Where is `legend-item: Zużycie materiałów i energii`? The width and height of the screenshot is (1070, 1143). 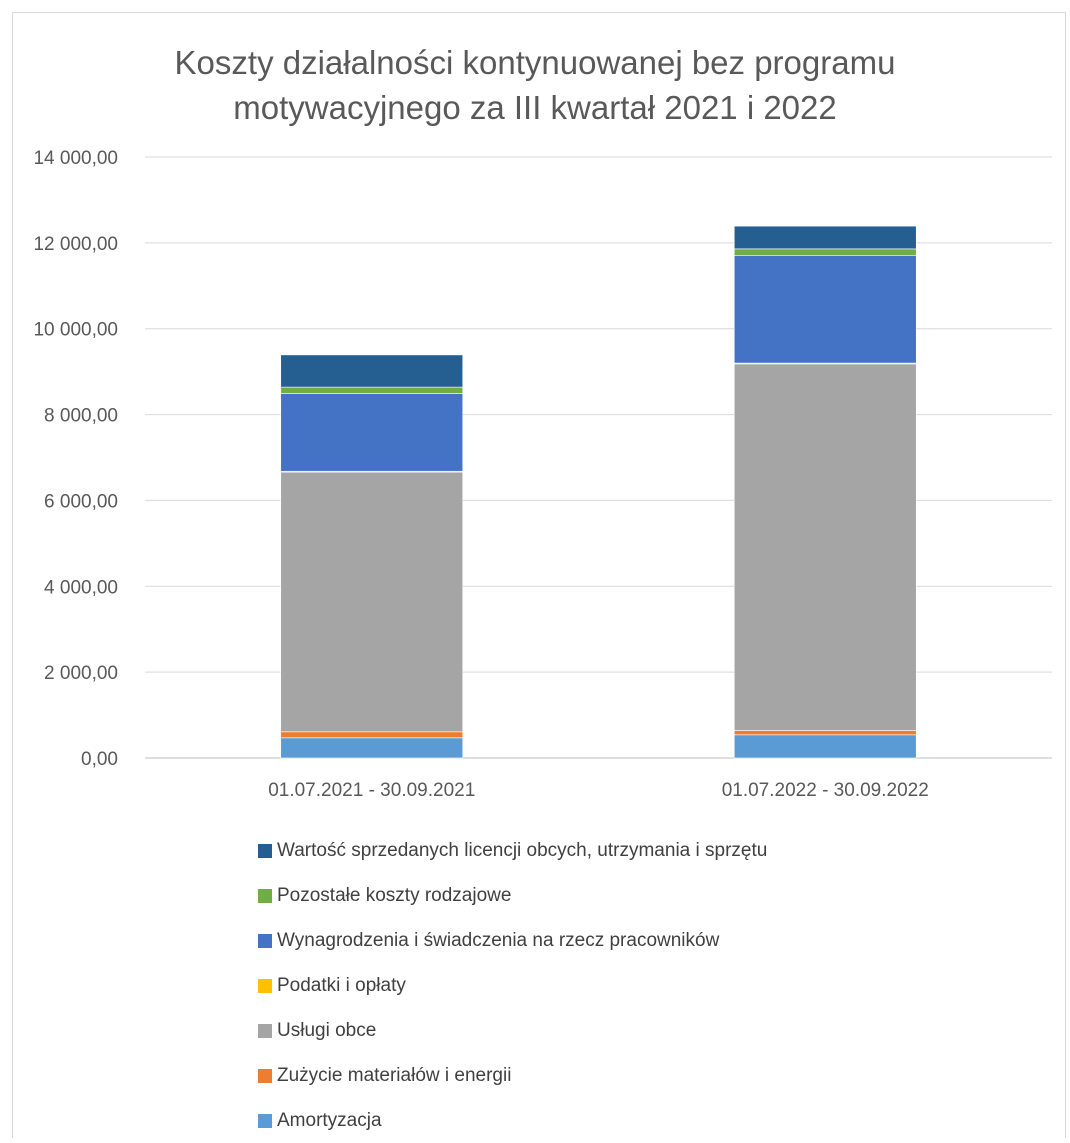
legend-item: Zużycie materiałów i energii is located at coordinates (512, 1075).